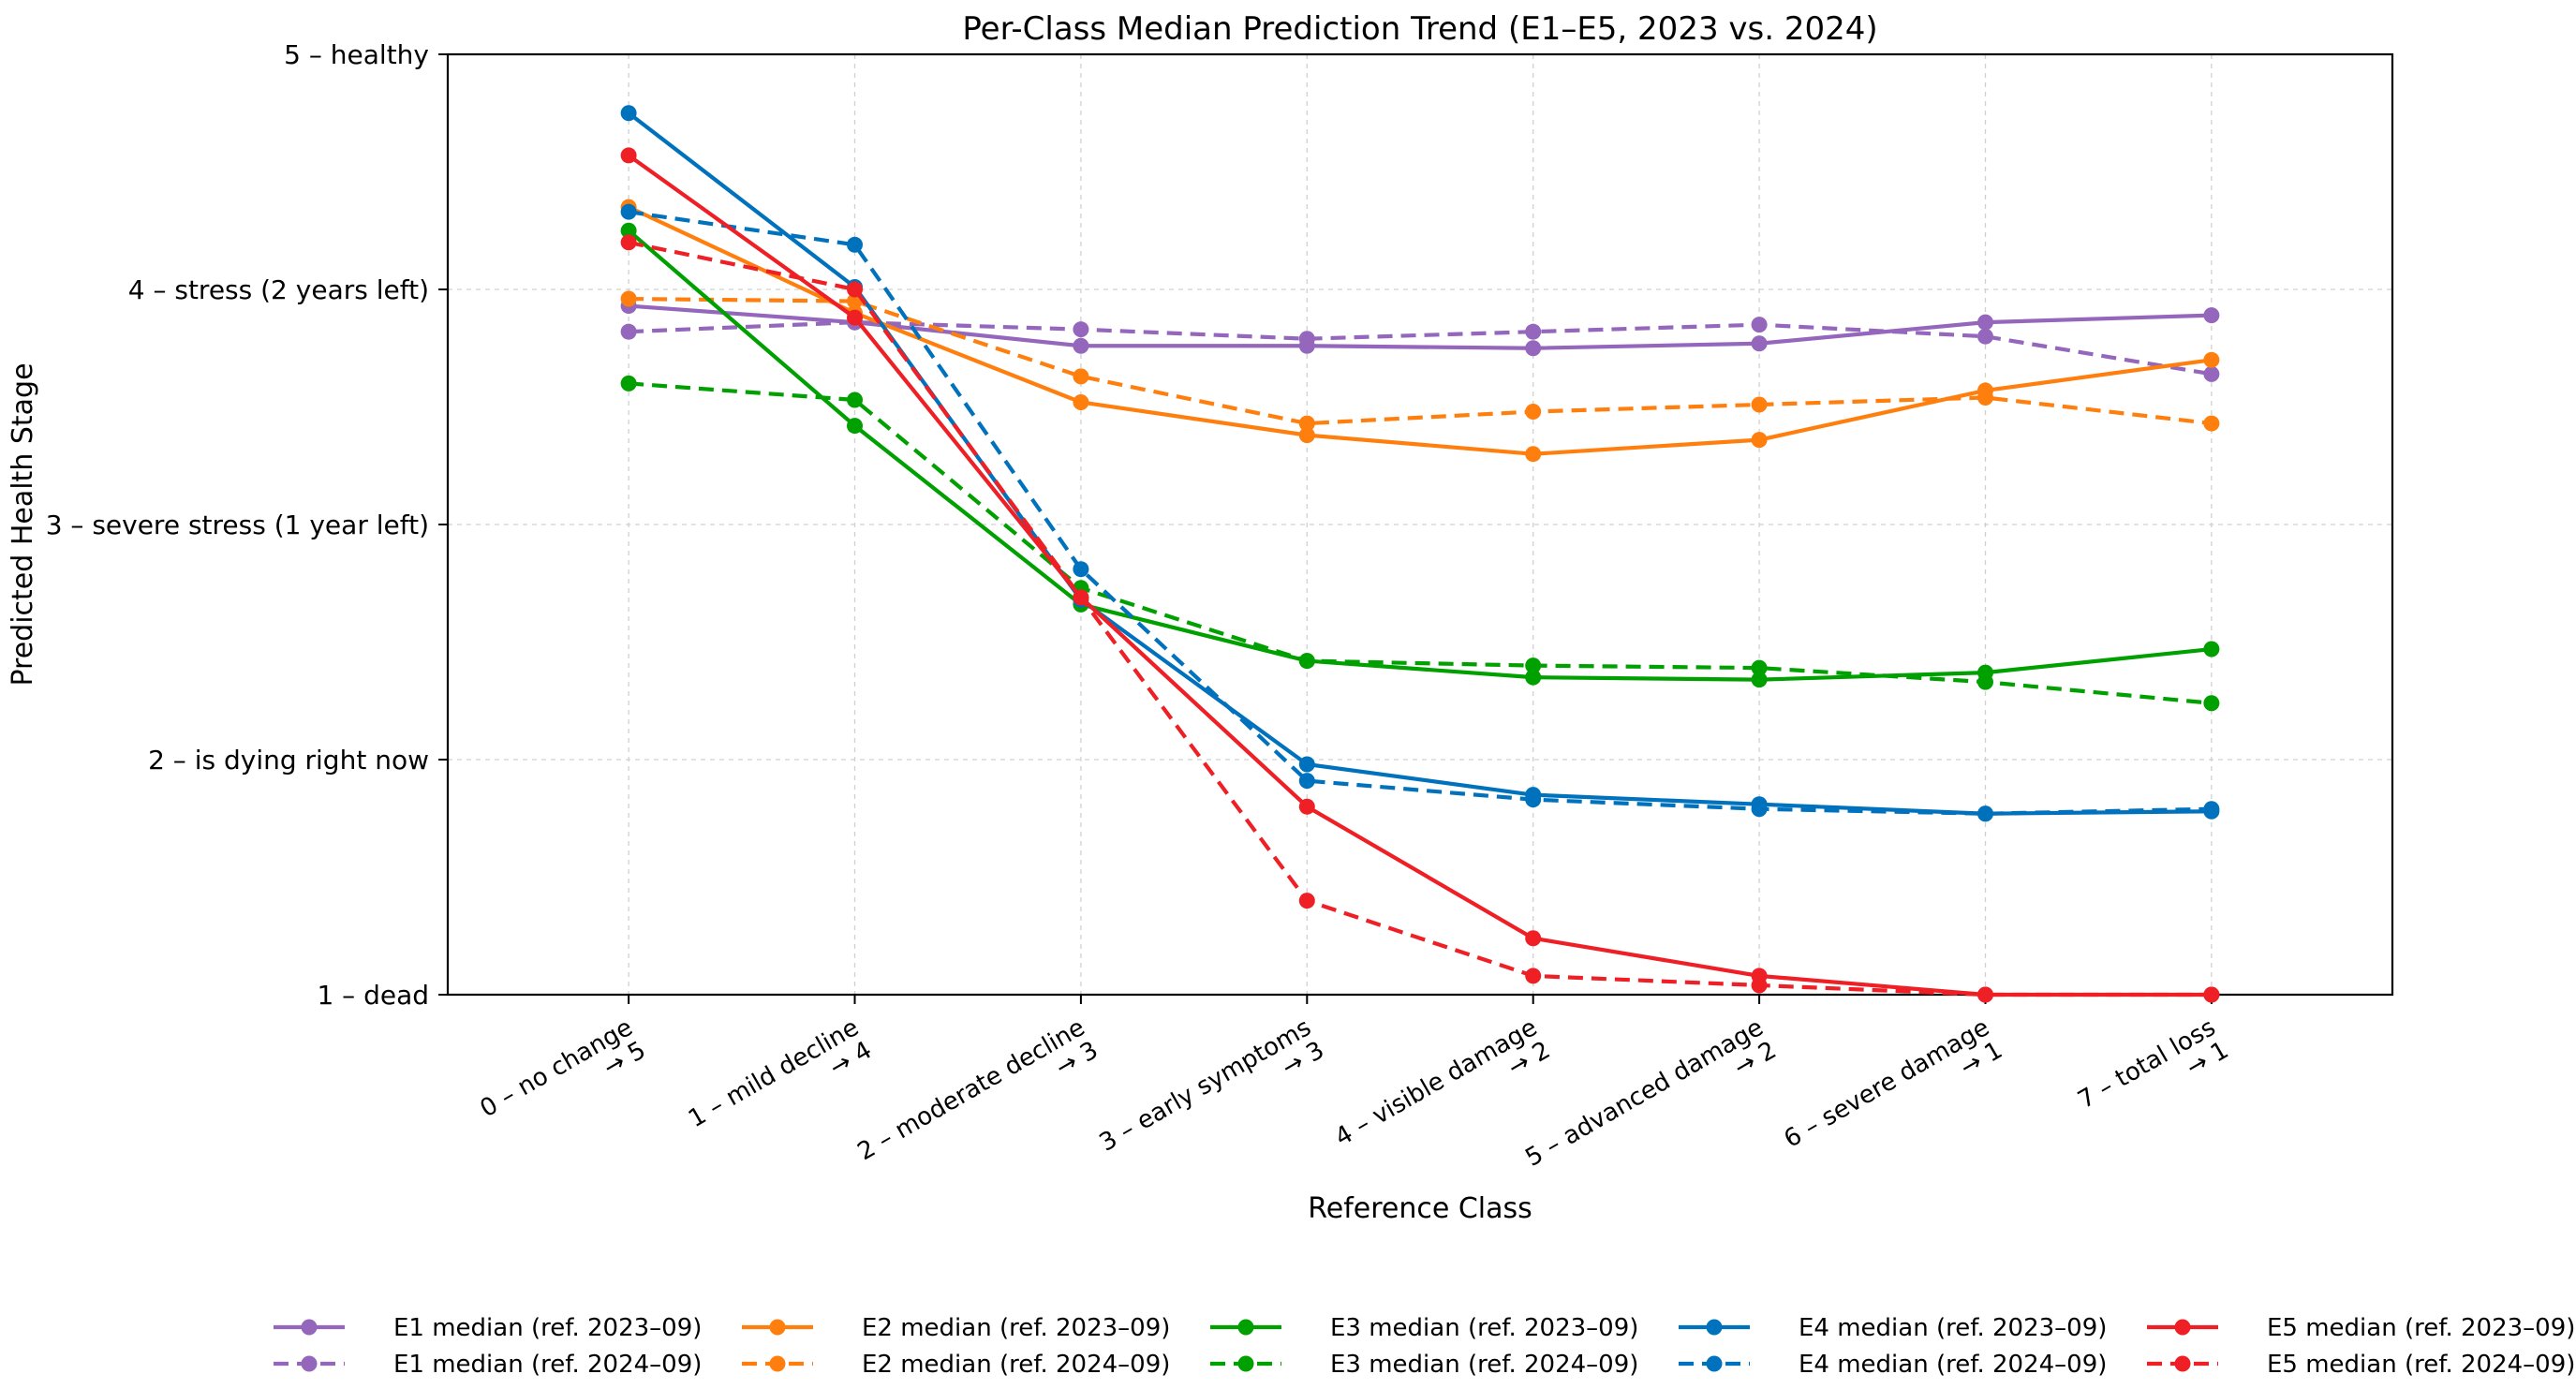 This screenshot has height=1389, width=2576. I want to click on legend-item: E1 median (ref. 2024–09), so click(488, 1365).